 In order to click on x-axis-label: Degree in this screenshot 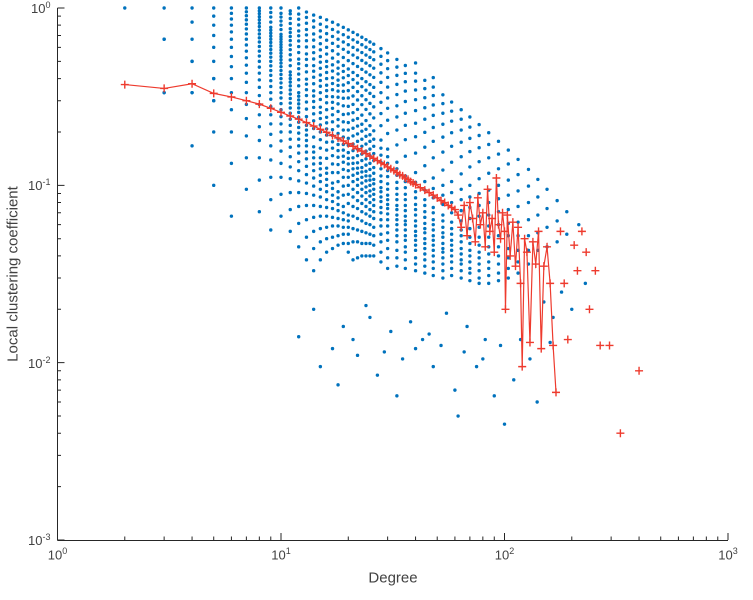, I will do `click(393, 578)`.